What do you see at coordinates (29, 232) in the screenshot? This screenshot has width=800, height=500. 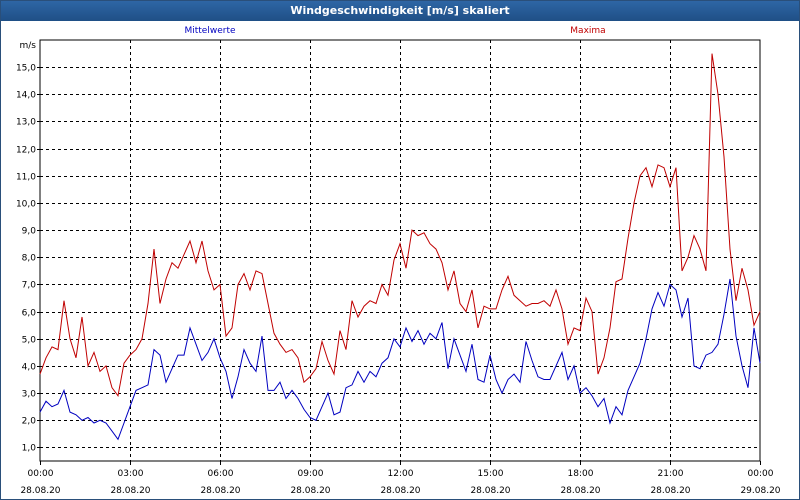 I see `y-tick-label: 9,0` at bounding box center [29, 232].